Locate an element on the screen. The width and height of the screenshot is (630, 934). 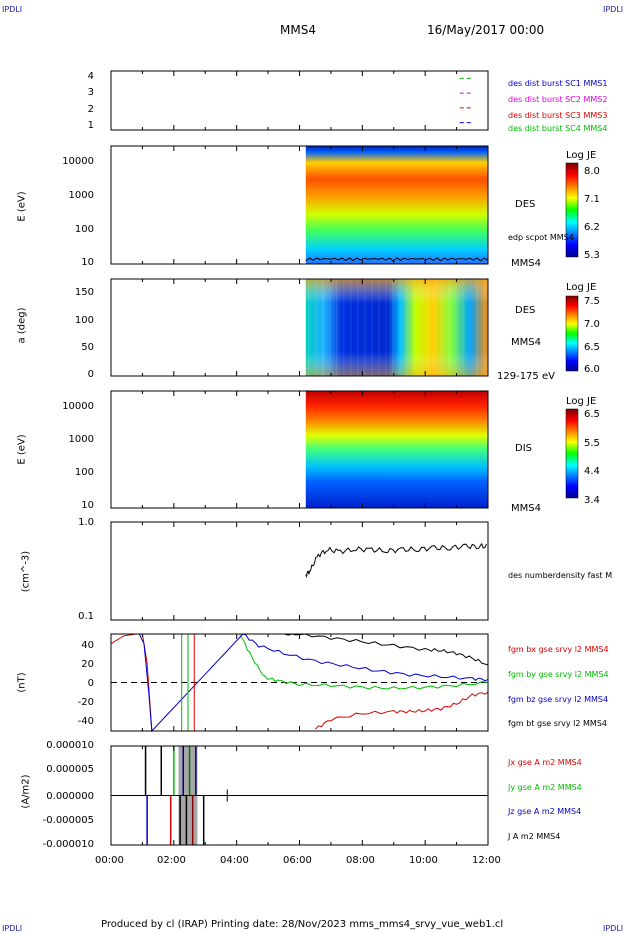
colorbar-dis-energy is located at coordinates (572, 453).